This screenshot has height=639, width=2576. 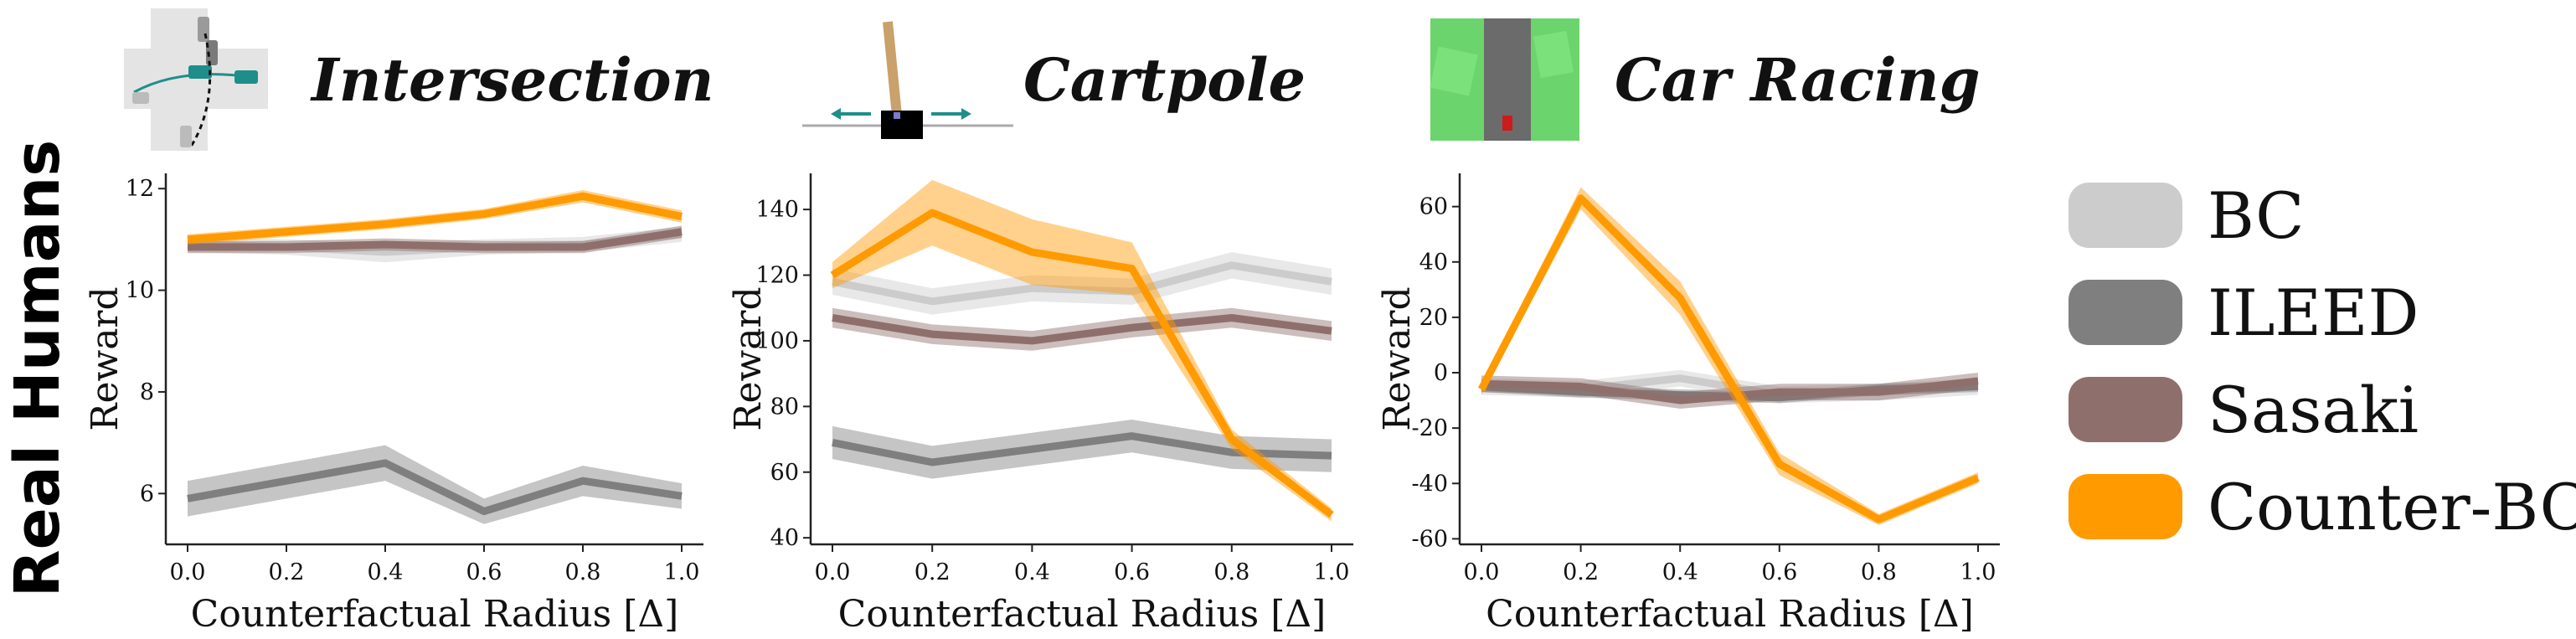 What do you see at coordinates (2125, 409) in the screenshot?
I see `legend-swatch-sasaki` at bounding box center [2125, 409].